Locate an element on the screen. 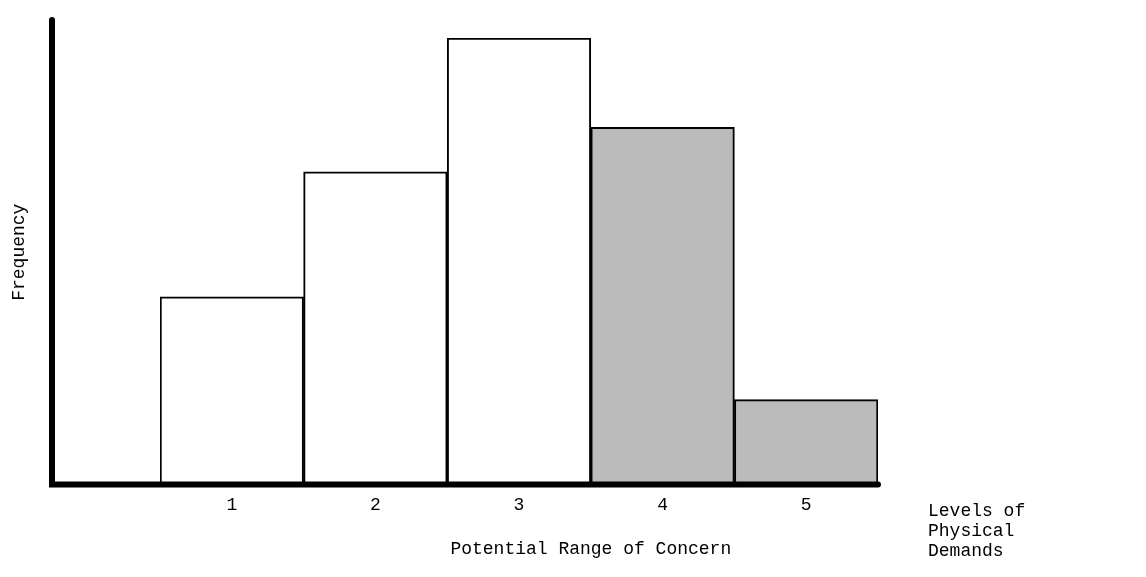  x-tick-label: 4 is located at coordinates (663, 504).